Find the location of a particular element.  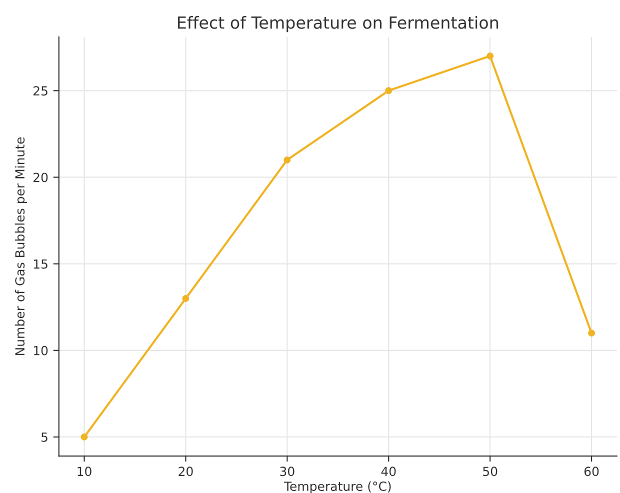

chart-title: Effect of Temperature on Fermentation is located at coordinates (338, 24).